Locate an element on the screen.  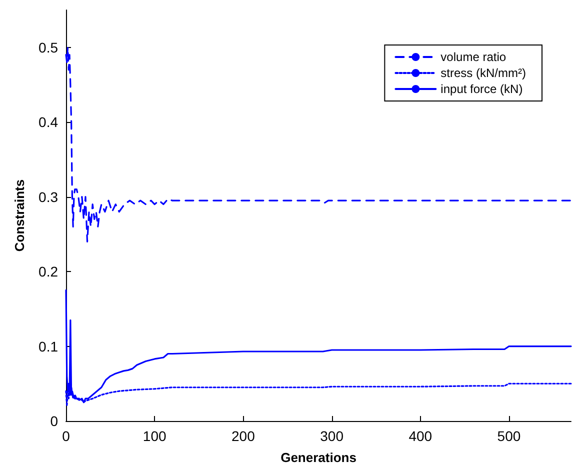
y-tick-label: 0.2 is located at coordinates (48, 272).